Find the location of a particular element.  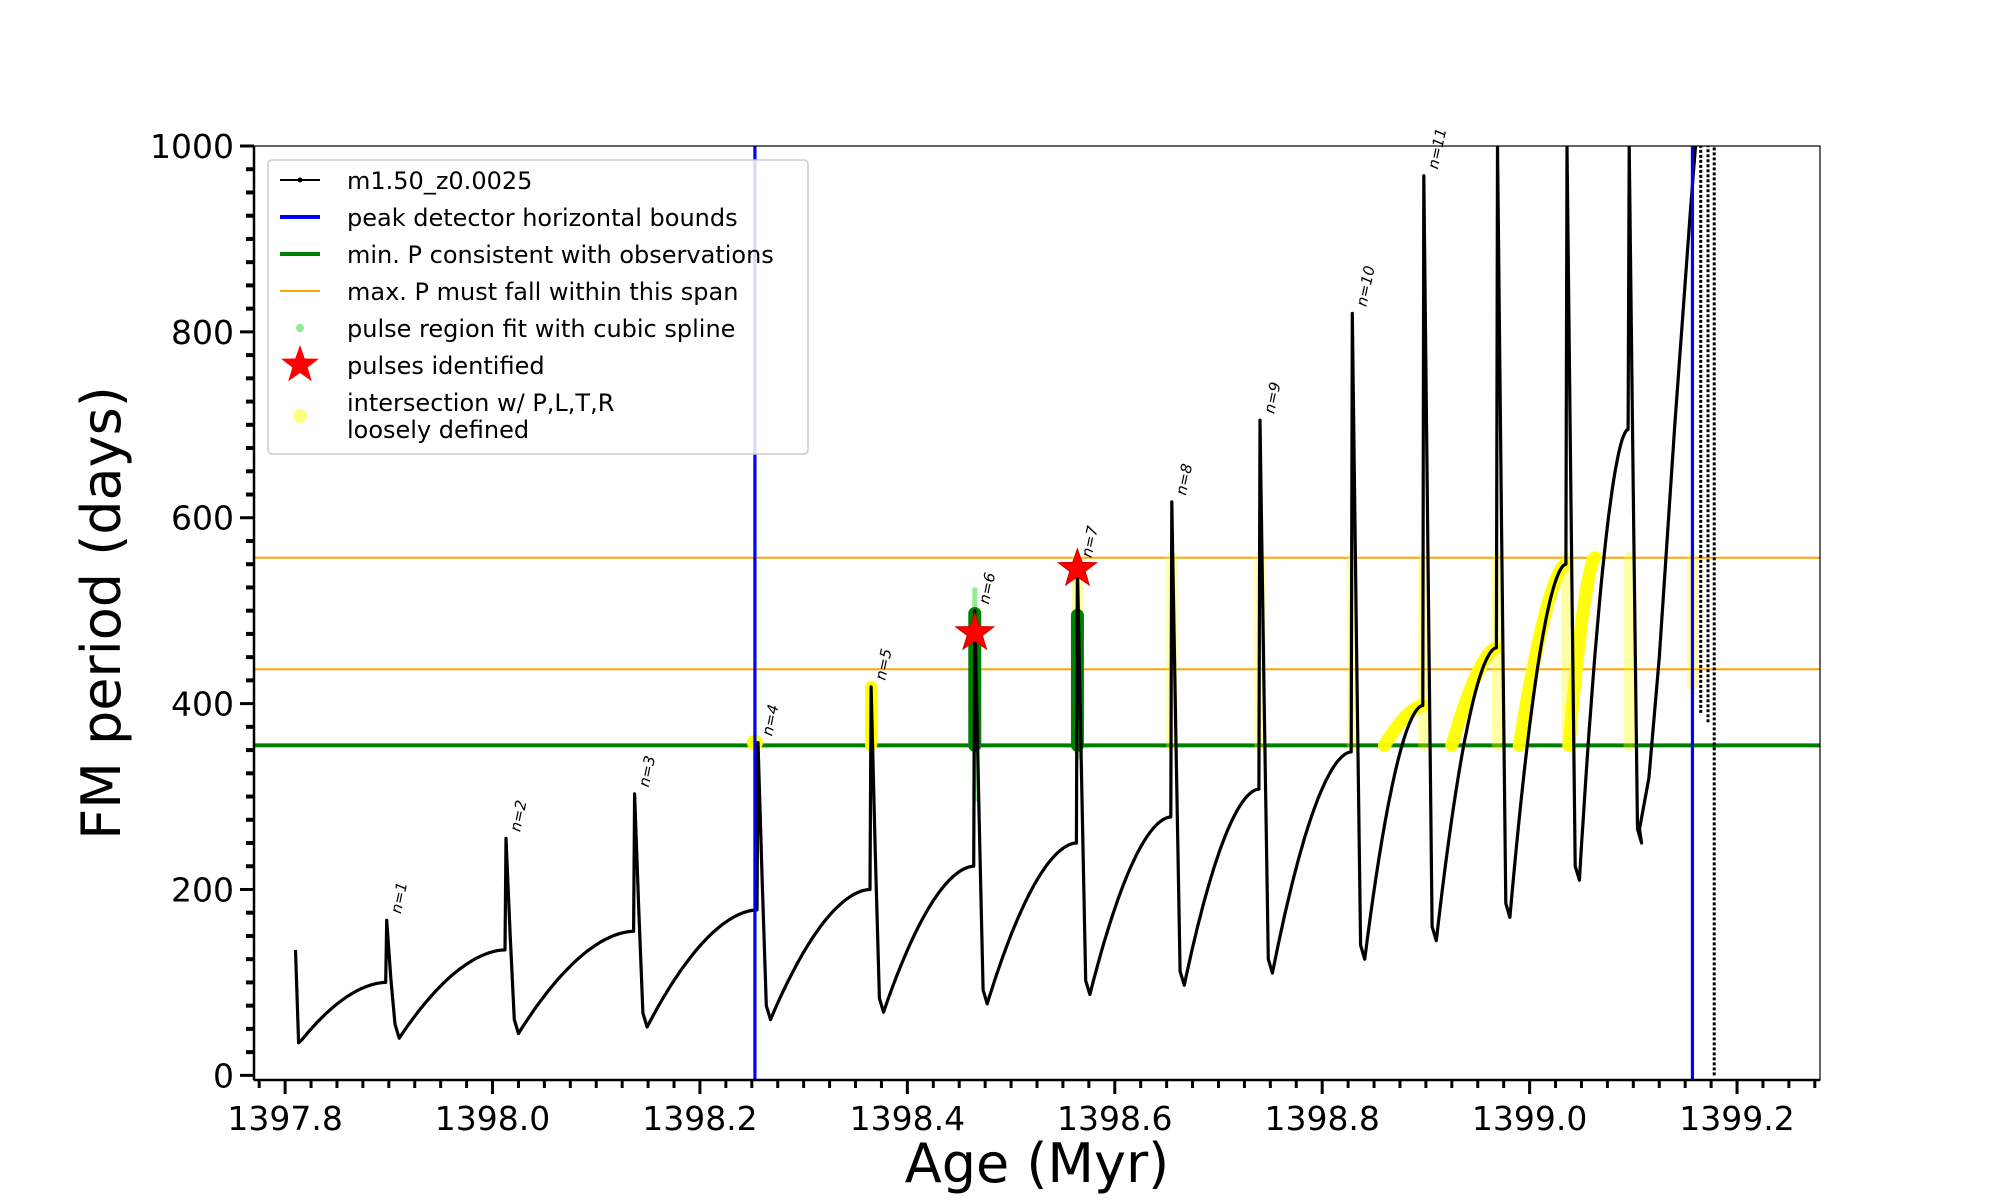

x-tick-label-3: 1398.4 is located at coordinates (907, 1118).